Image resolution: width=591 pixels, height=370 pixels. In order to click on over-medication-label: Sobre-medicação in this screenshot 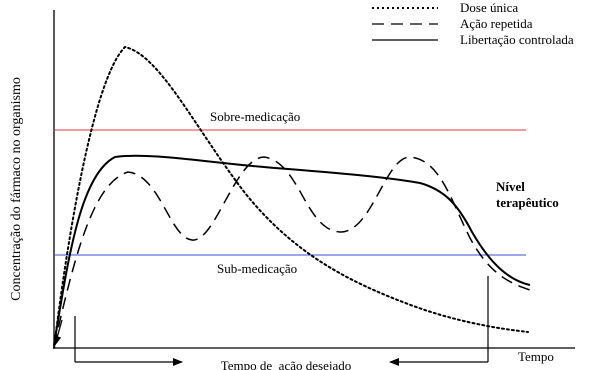, I will do `click(255, 116)`.